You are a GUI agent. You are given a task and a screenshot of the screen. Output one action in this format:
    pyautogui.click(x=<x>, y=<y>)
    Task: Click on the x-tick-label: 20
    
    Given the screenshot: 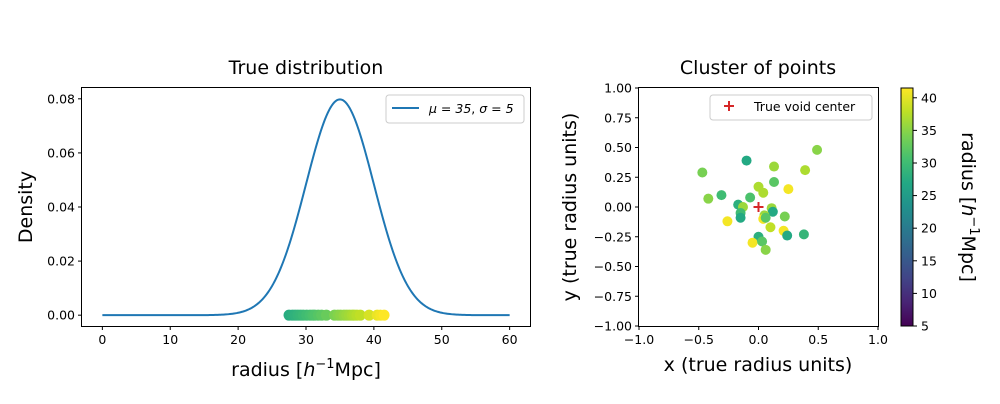 What is the action you would take?
    pyautogui.click(x=238, y=339)
    